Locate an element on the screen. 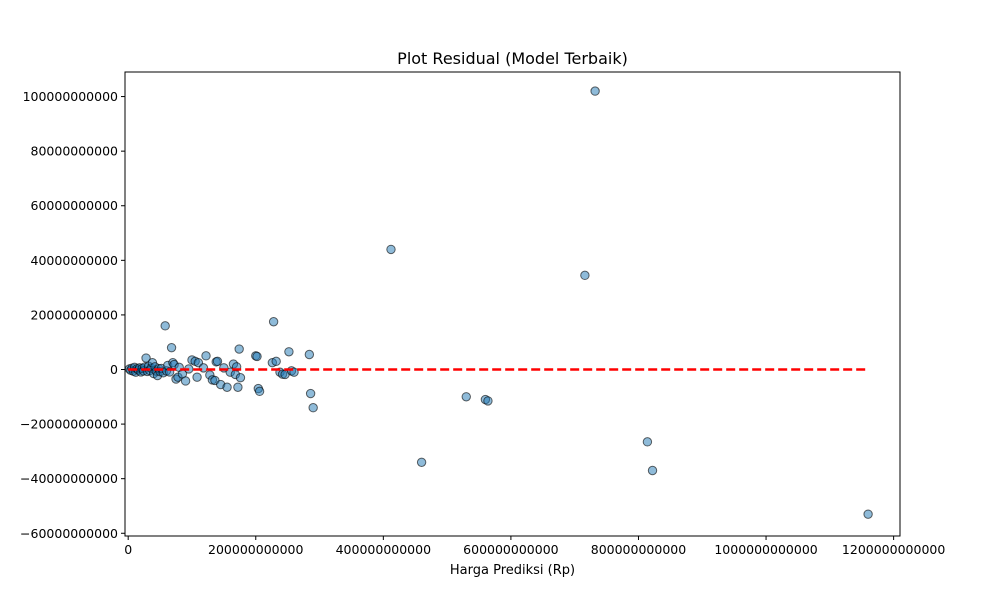 The height and width of the screenshot is (600, 1000). y-tick-label: −20000000000 is located at coordinates (69, 424).